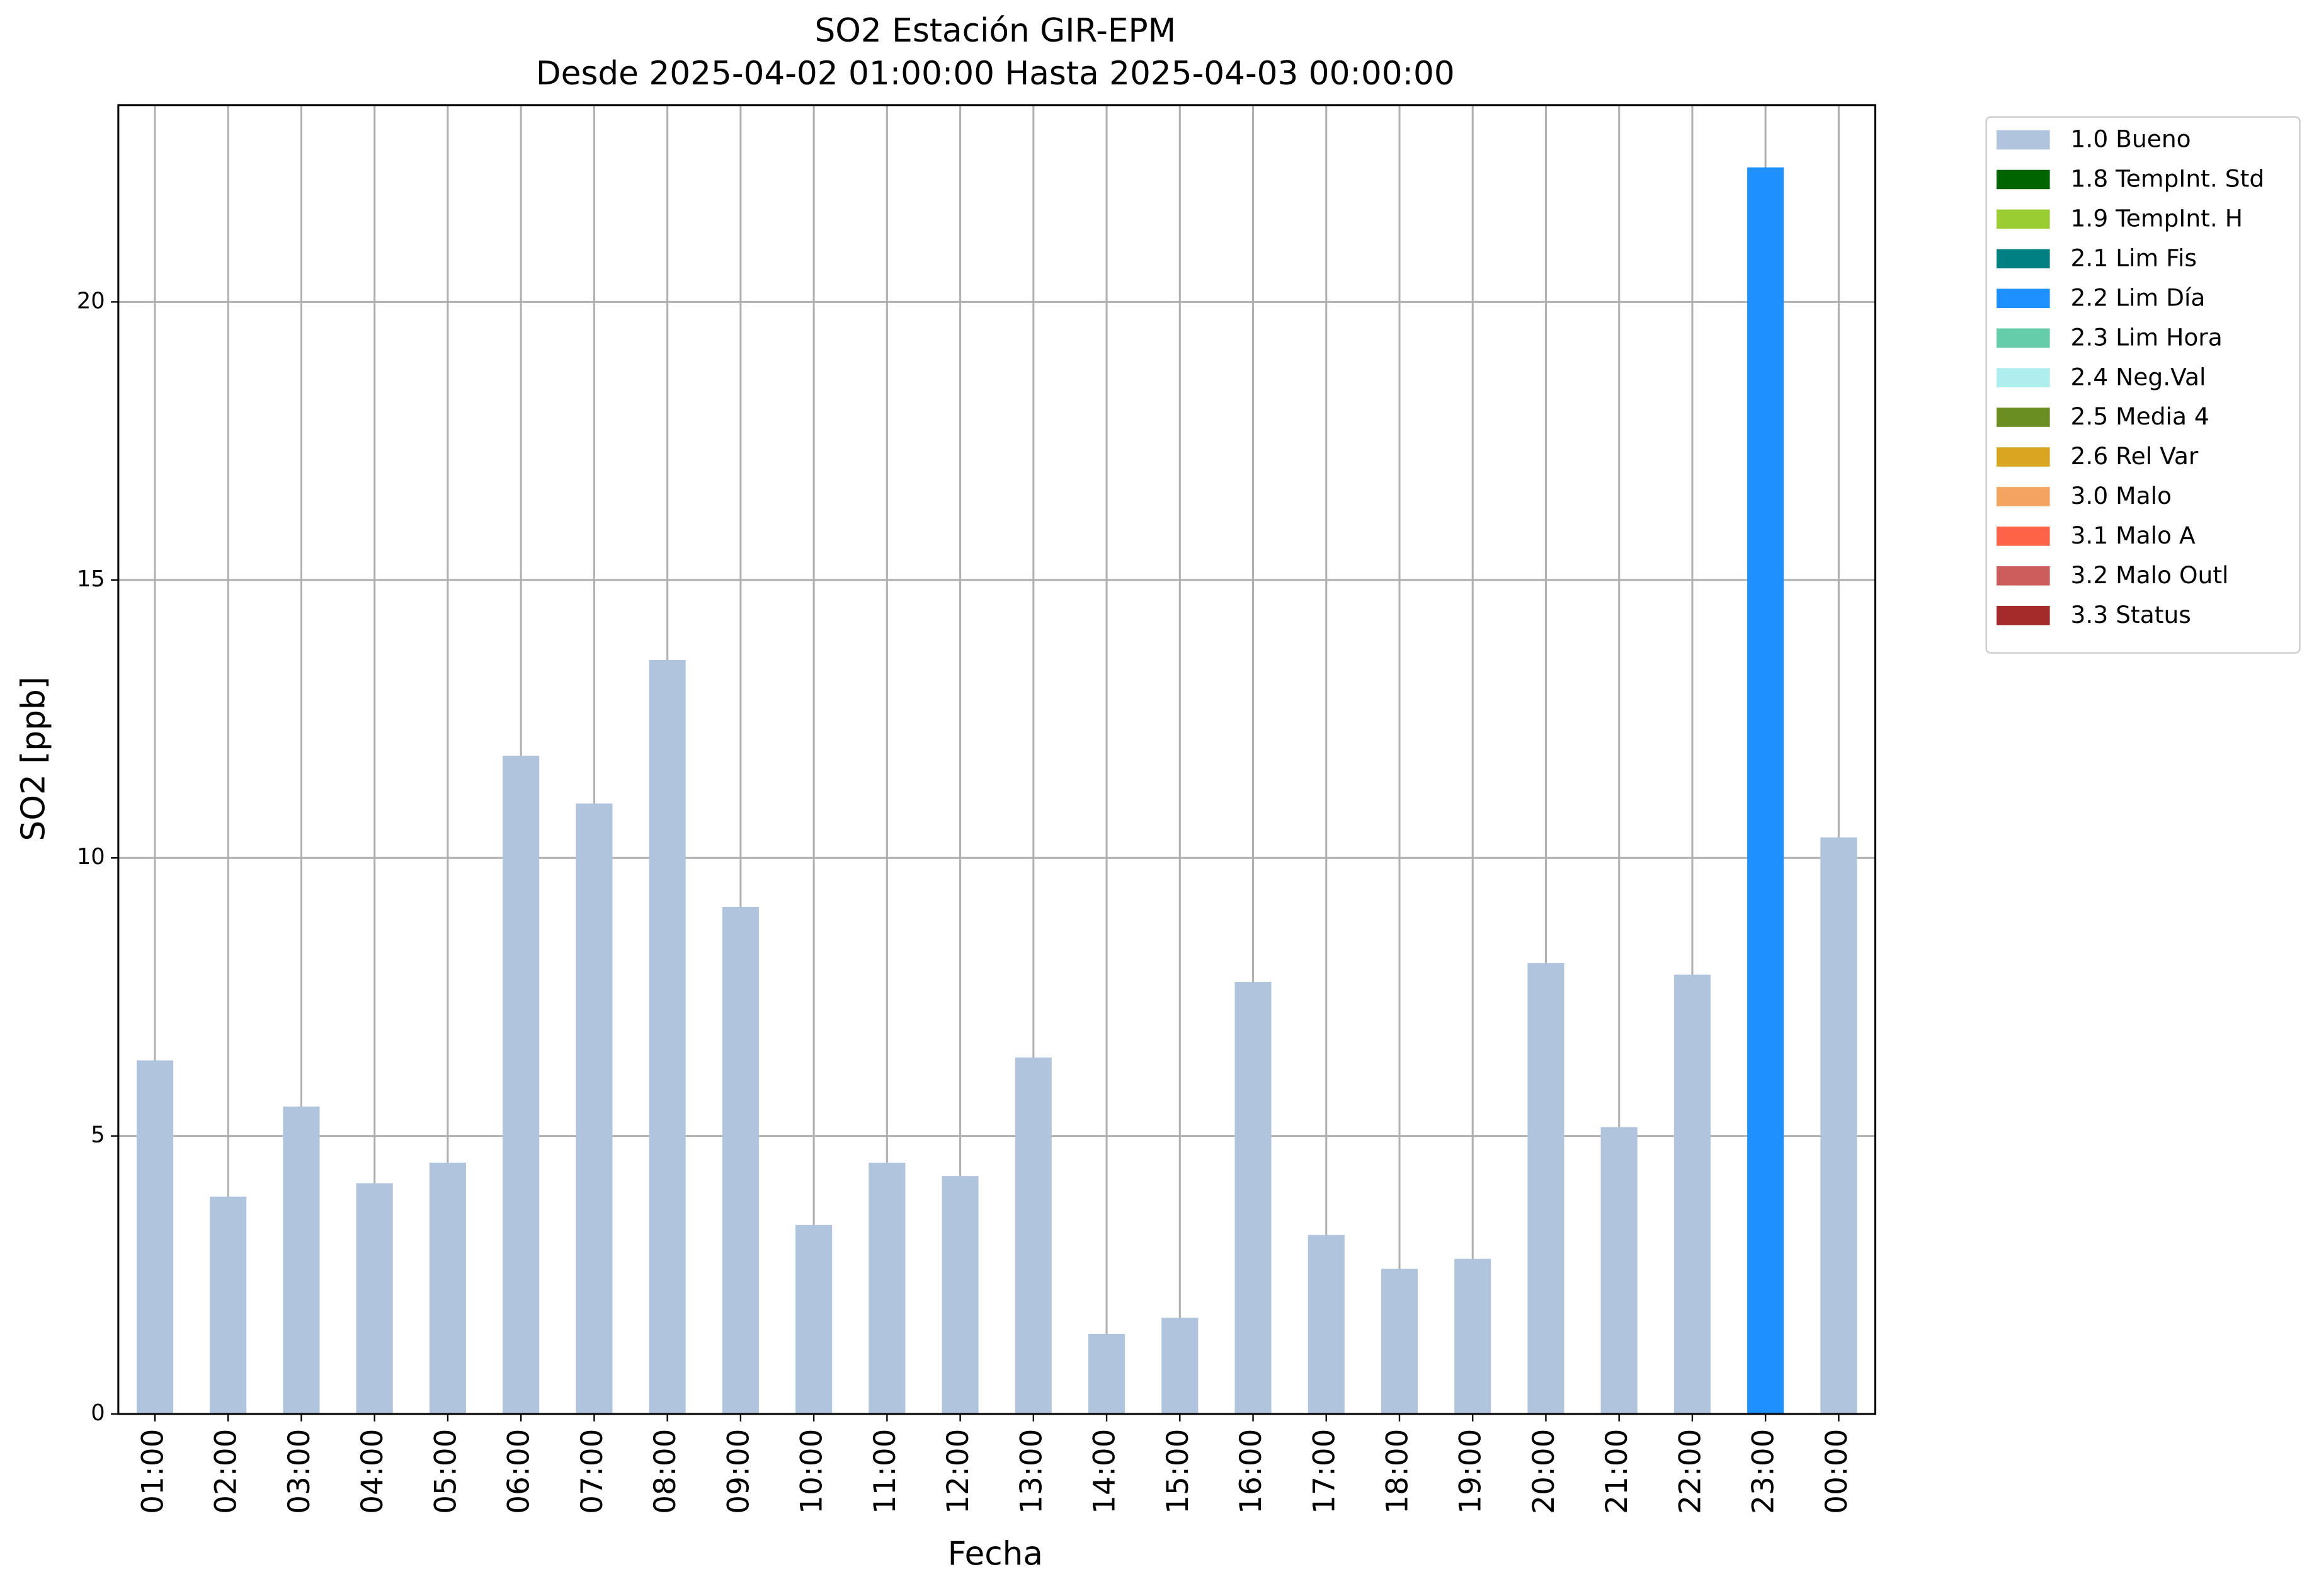 Image resolution: width=2319 pixels, height=1596 pixels. I want to click on x-tick-label: 19:00, so click(1471, 1471).